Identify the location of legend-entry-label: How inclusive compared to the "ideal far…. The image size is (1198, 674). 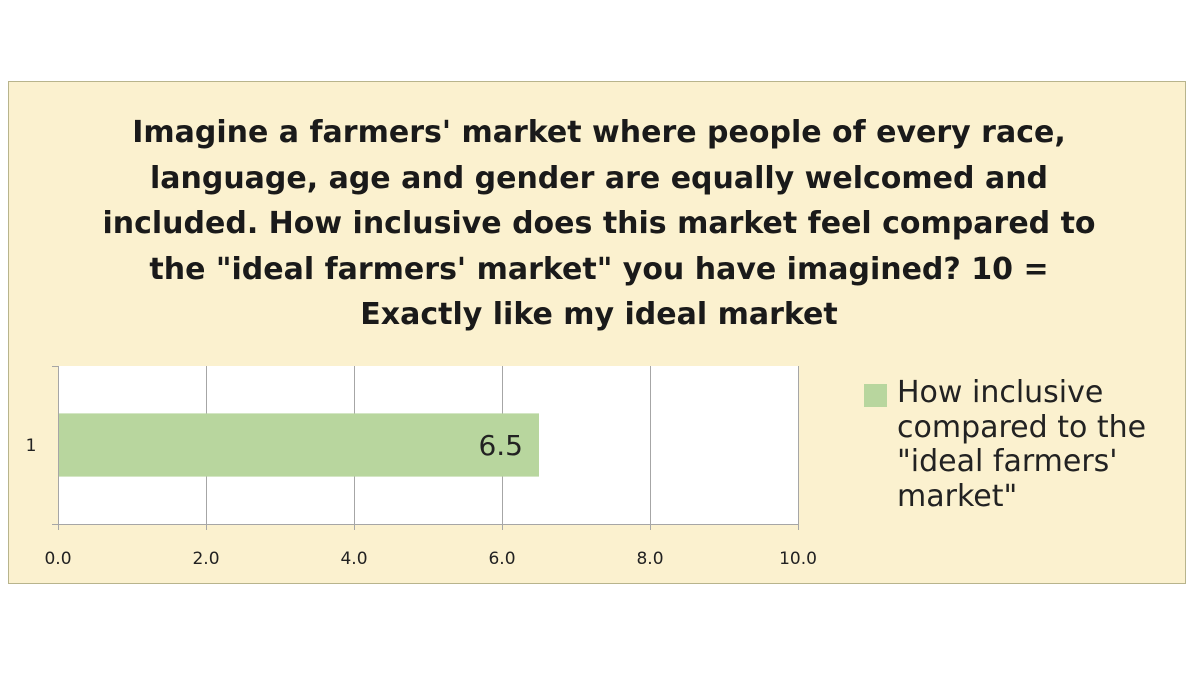
(1022, 444).